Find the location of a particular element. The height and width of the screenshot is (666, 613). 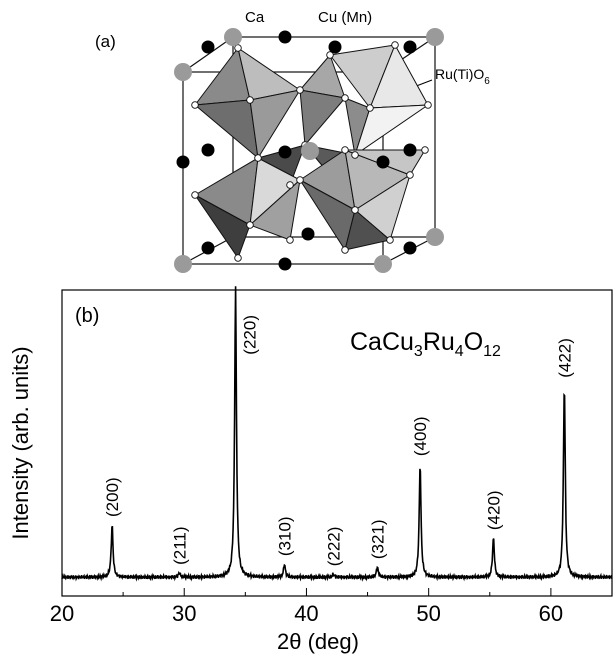

x-tick-label: 20 is located at coordinates (62, 613).